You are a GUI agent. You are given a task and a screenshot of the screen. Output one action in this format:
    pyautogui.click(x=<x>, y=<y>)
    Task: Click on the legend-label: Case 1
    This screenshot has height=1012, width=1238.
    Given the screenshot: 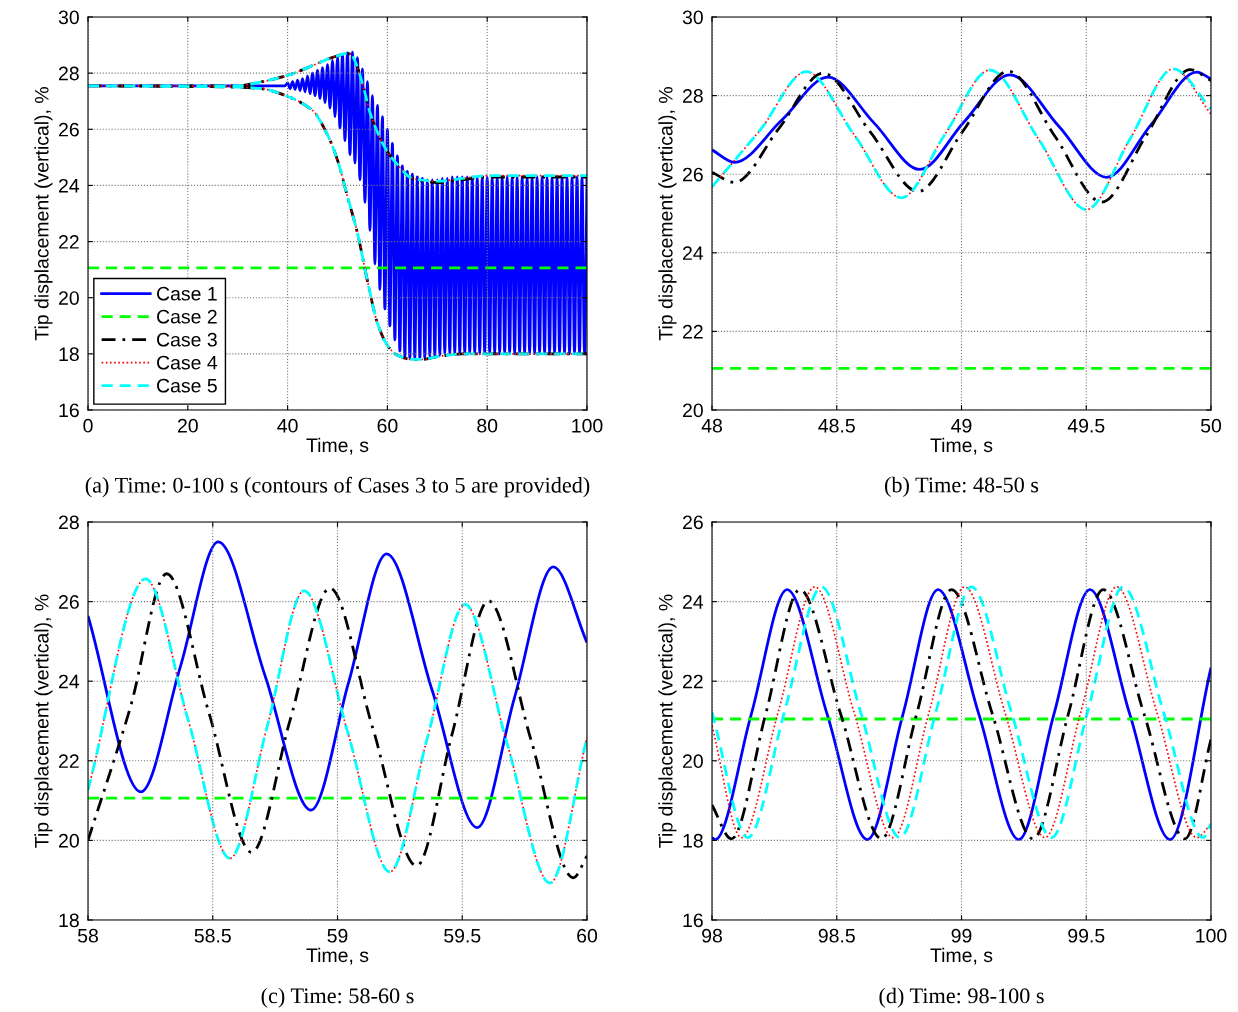 What is the action you would take?
    pyautogui.click(x=187, y=293)
    